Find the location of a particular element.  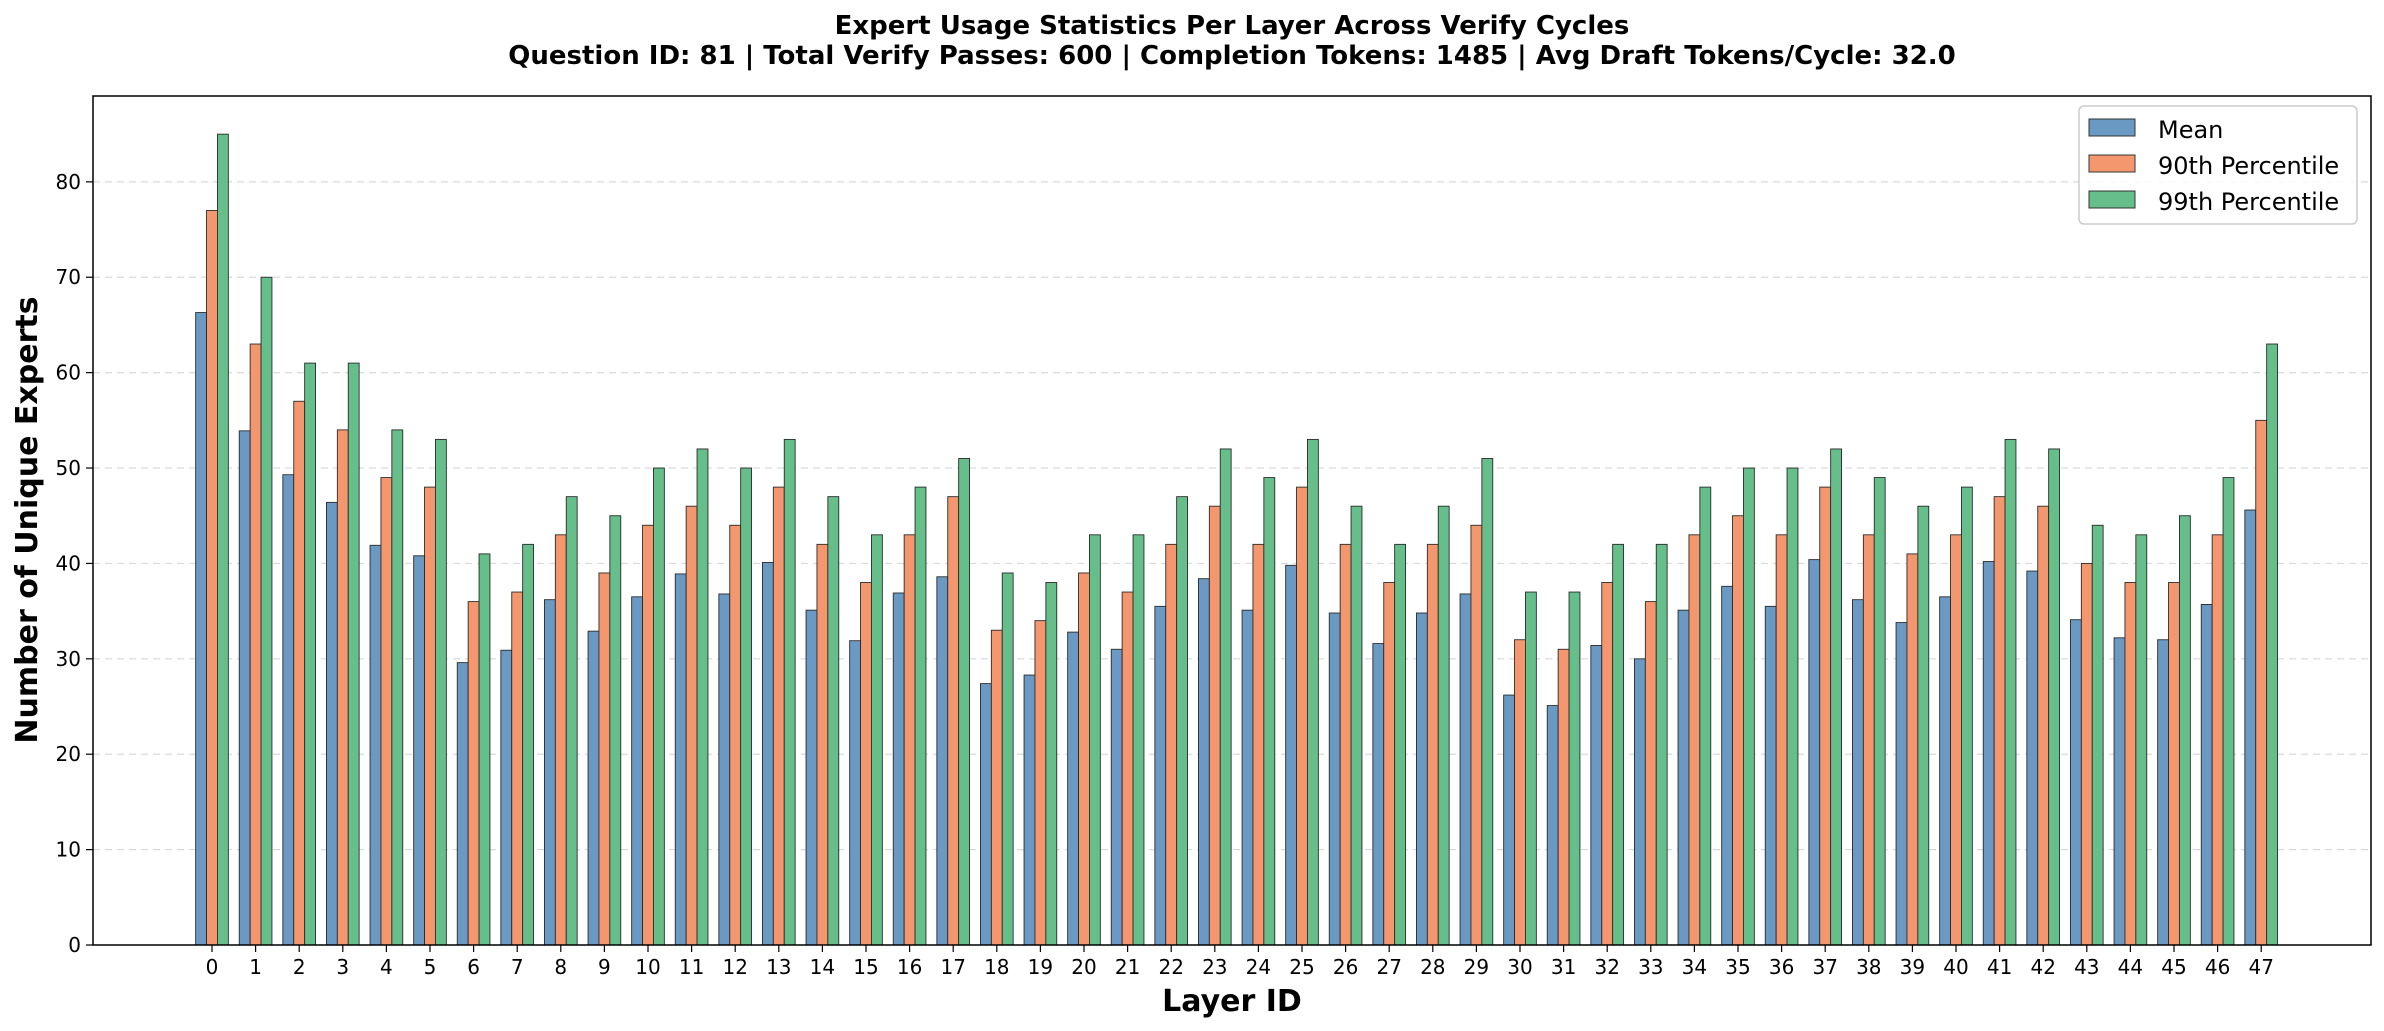

x-tick-label-46: 46 is located at coordinates (2217, 967).